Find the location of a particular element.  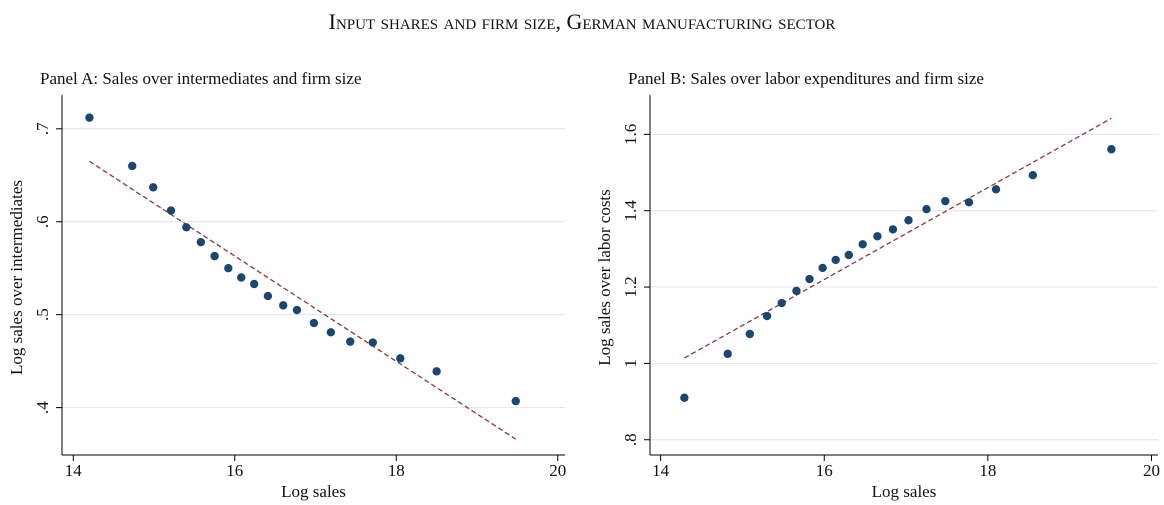

y-tick-label: .8 is located at coordinates (630, 439).